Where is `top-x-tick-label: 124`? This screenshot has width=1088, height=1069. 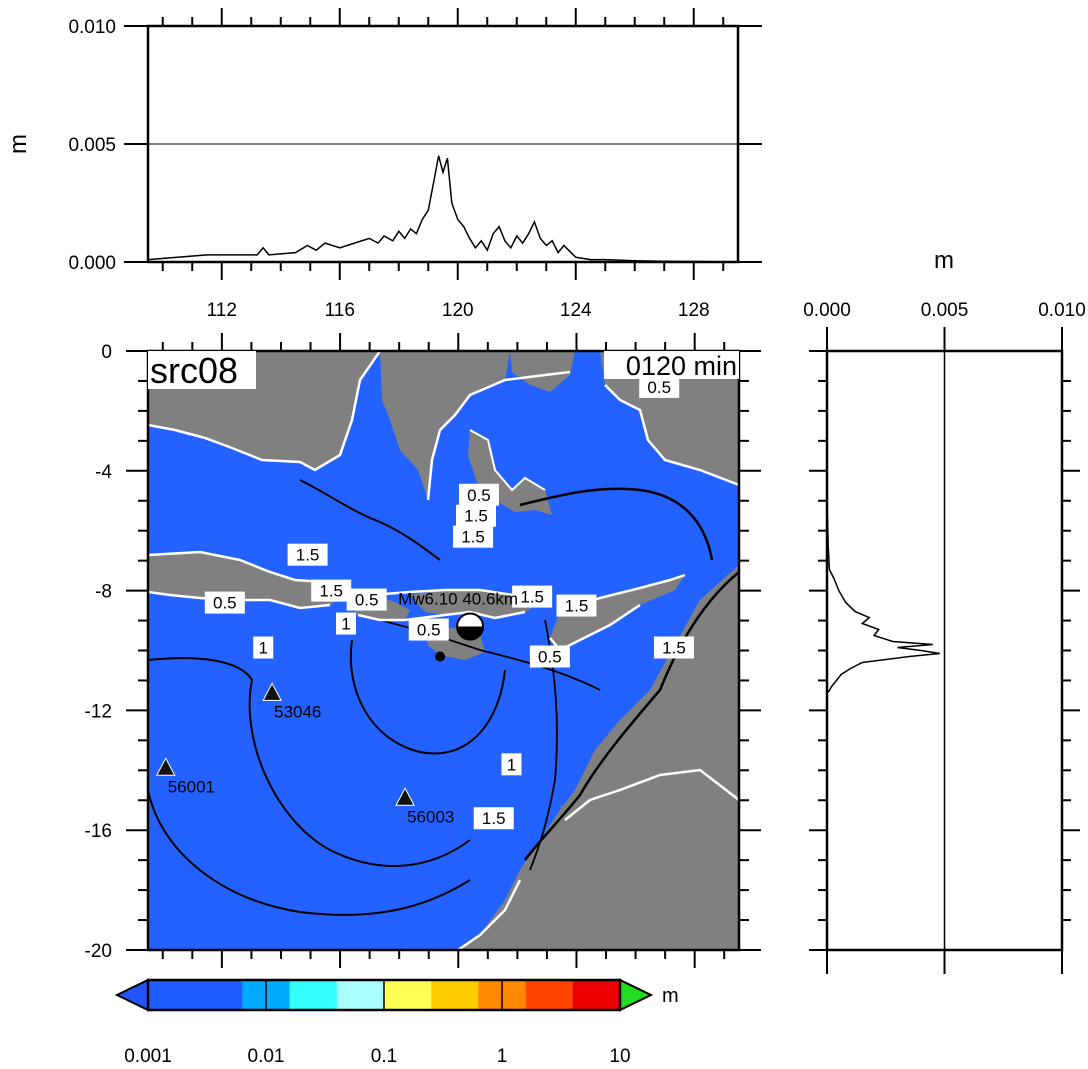
top-x-tick-label: 124 is located at coordinates (576, 310).